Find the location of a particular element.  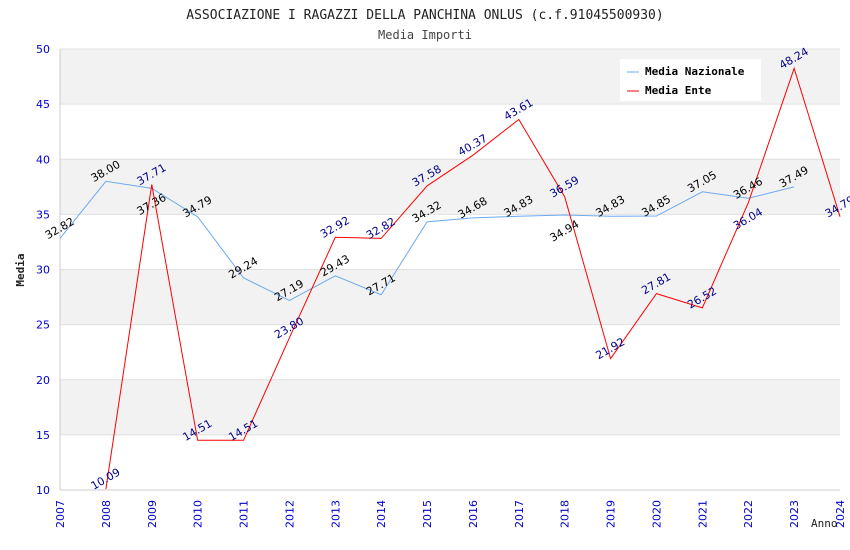

legend: Media Nazionale Media Ente is located at coordinates (690, 80).